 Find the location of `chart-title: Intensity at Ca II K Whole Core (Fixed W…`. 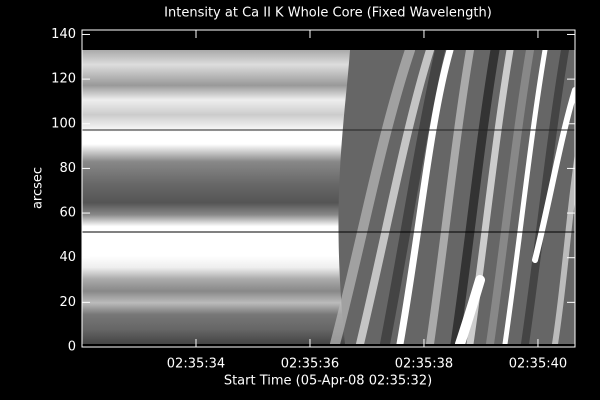

chart-title: Intensity at Ca II K Whole Core (Fixed W… is located at coordinates (328, 13).